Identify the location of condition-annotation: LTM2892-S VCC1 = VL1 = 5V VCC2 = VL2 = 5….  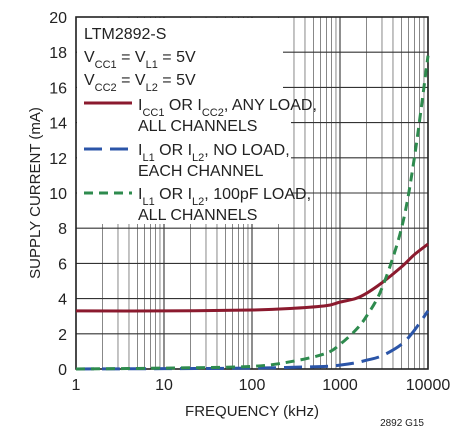
(140, 60).